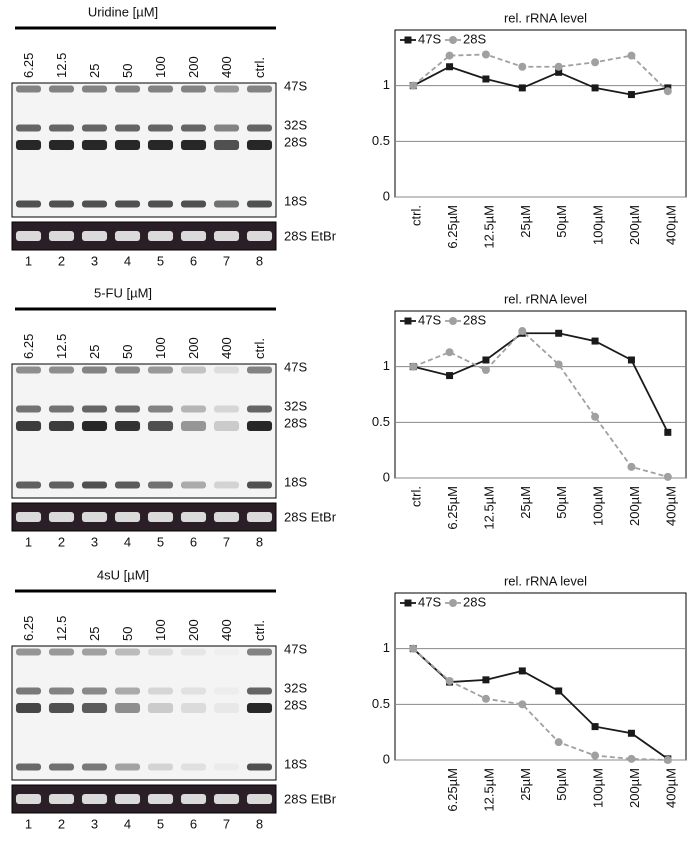 The image size is (697, 841). Describe the element at coordinates (94, 71) in the screenshot. I see `lane-label: 25` at that location.